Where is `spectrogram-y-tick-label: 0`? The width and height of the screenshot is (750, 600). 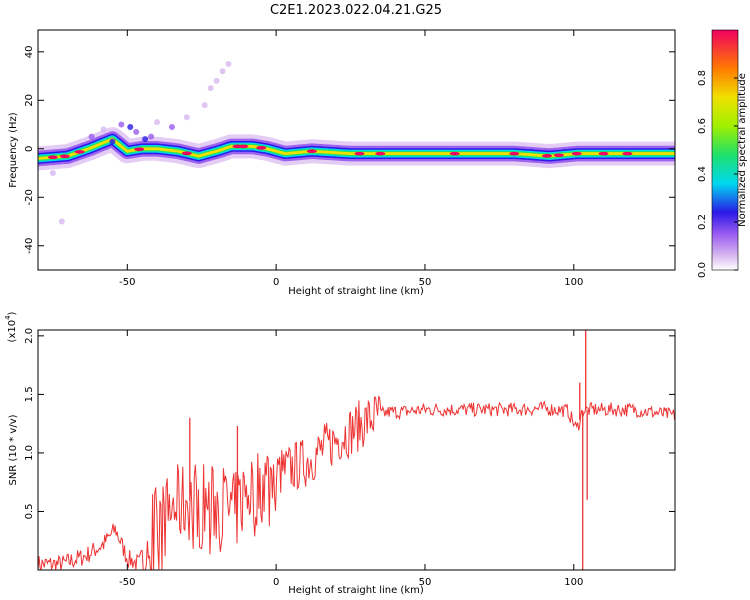
spectrogram-y-tick-label: 0 is located at coordinates (29, 149).